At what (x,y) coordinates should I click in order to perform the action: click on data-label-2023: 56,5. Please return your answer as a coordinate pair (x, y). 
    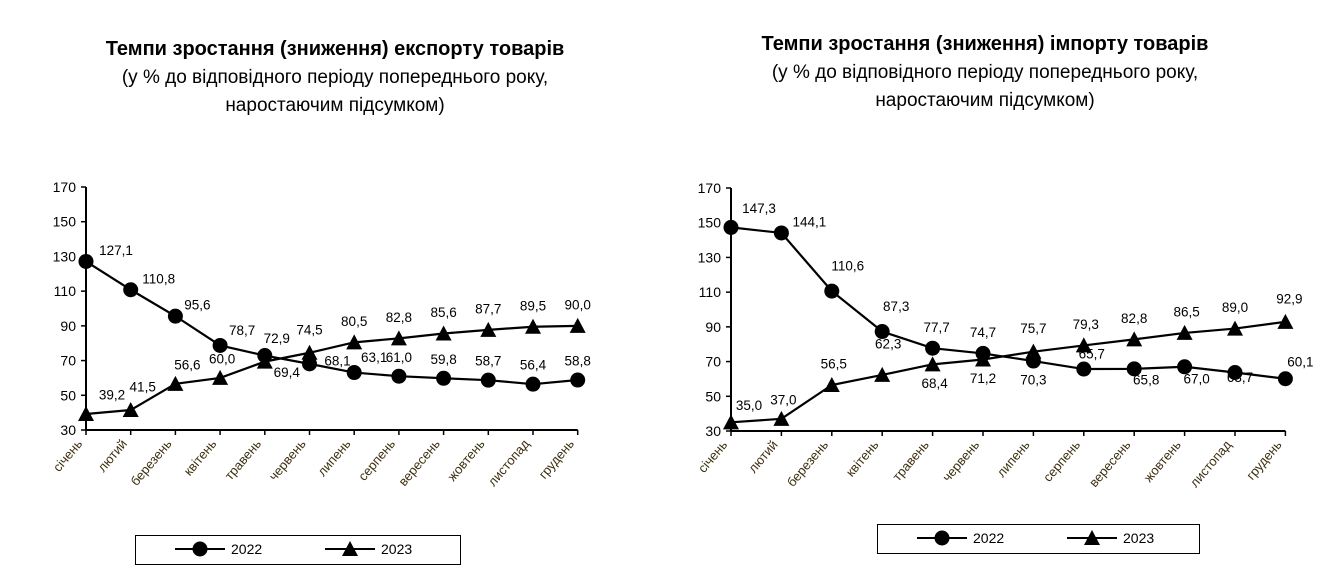
    Looking at the image, I should click on (834, 364).